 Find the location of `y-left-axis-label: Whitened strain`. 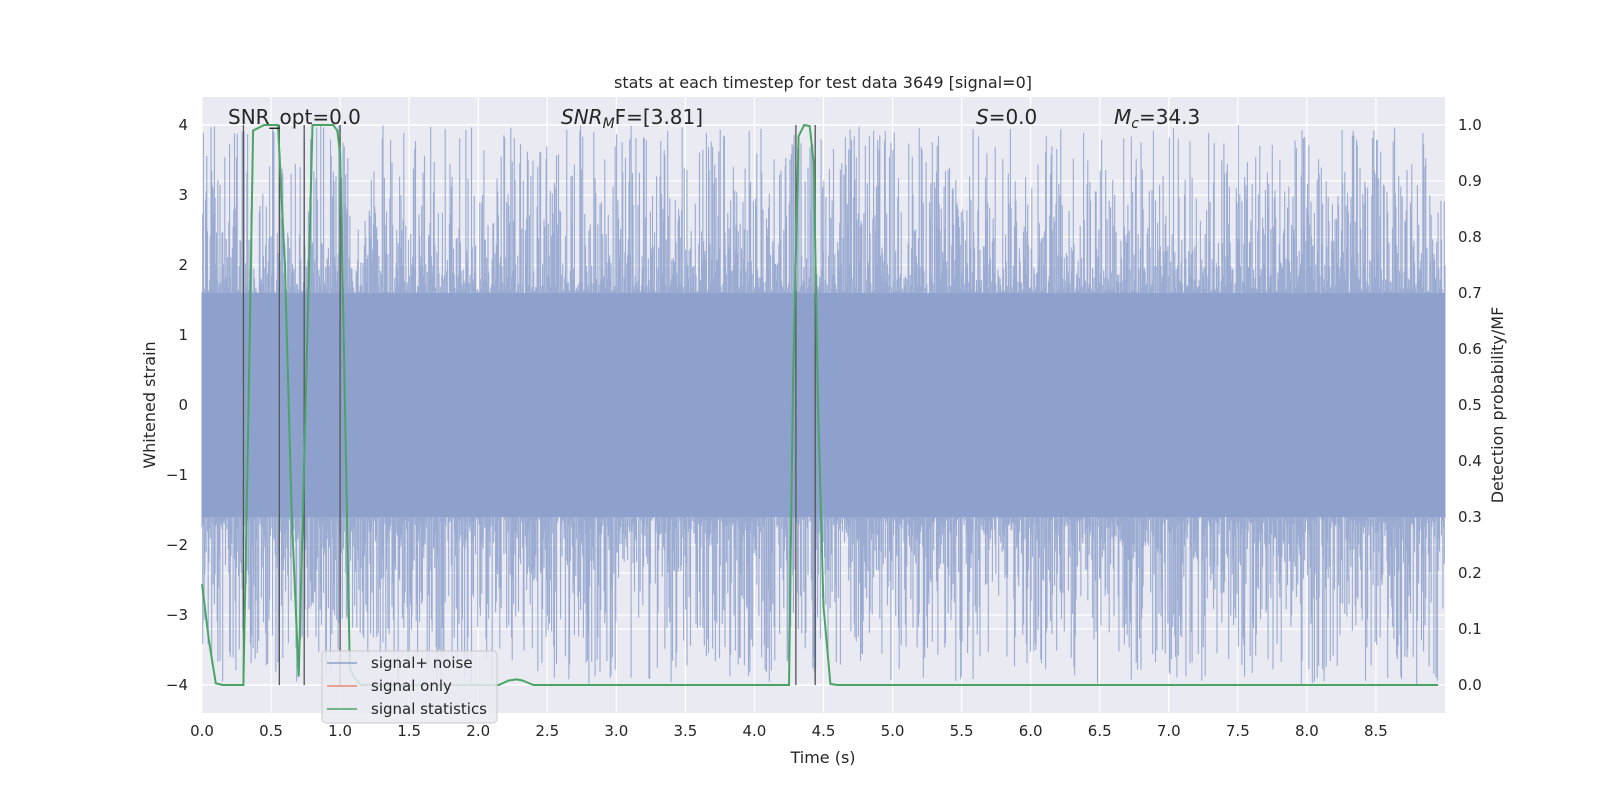

y-left-axis-label: Whitened strain is located at coordinates (149, 404).